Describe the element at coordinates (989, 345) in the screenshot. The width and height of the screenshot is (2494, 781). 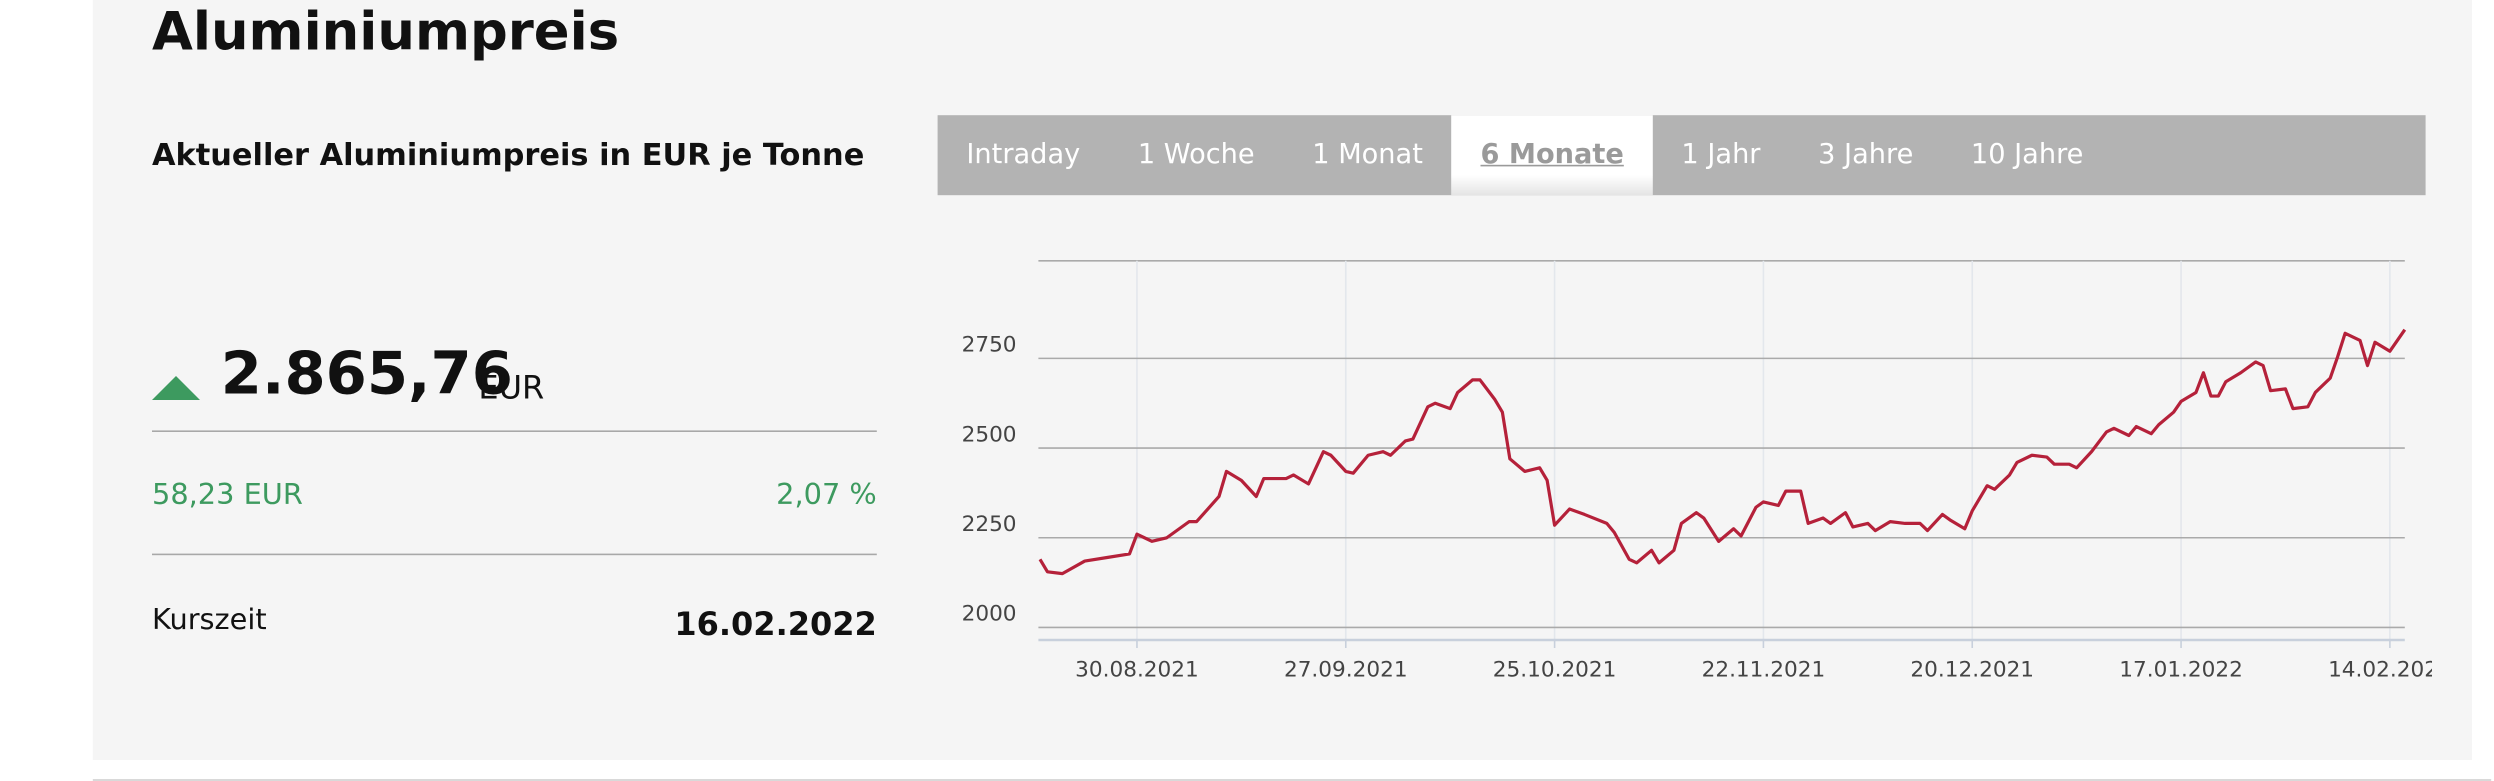
I see `y-tick-label: 2750` at that location.